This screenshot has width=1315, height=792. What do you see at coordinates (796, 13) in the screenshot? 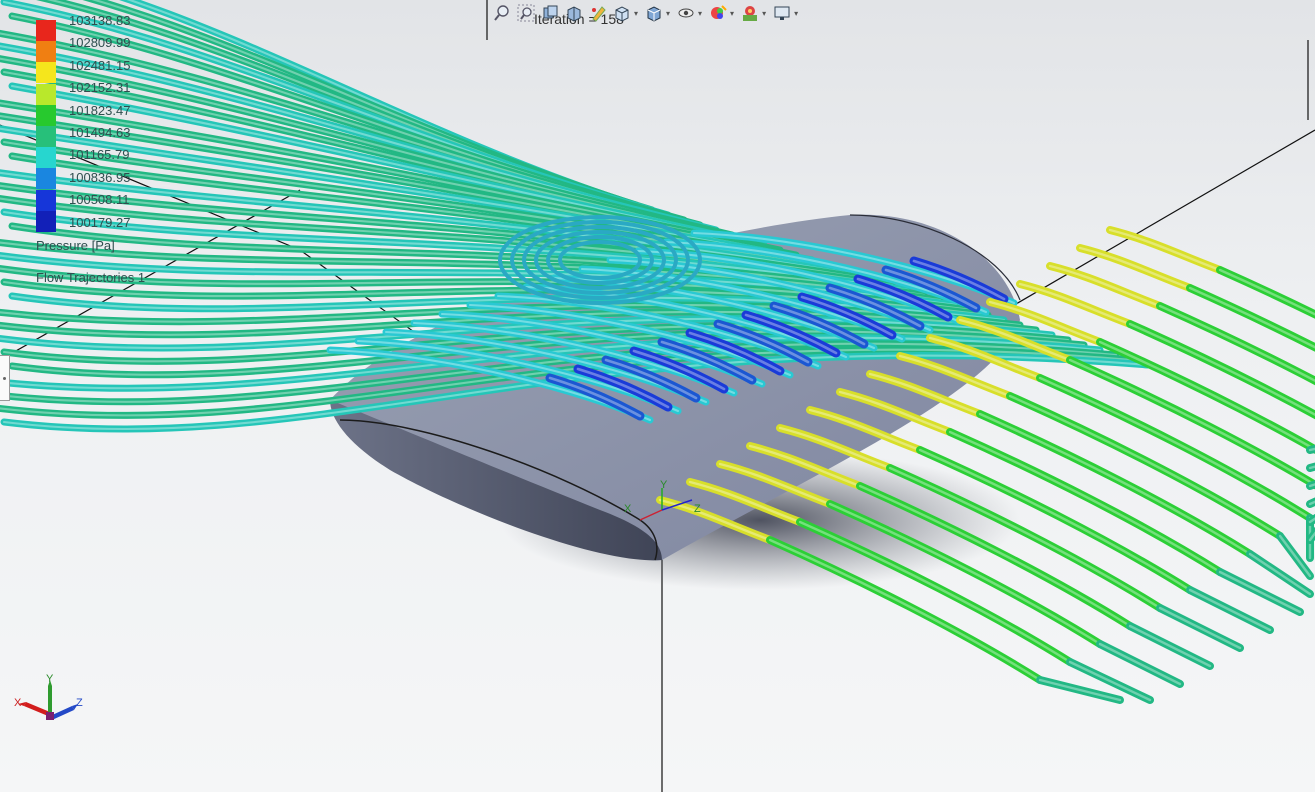
I see `view-settings-dropdown: ▾` at bounding box center [796, 13].